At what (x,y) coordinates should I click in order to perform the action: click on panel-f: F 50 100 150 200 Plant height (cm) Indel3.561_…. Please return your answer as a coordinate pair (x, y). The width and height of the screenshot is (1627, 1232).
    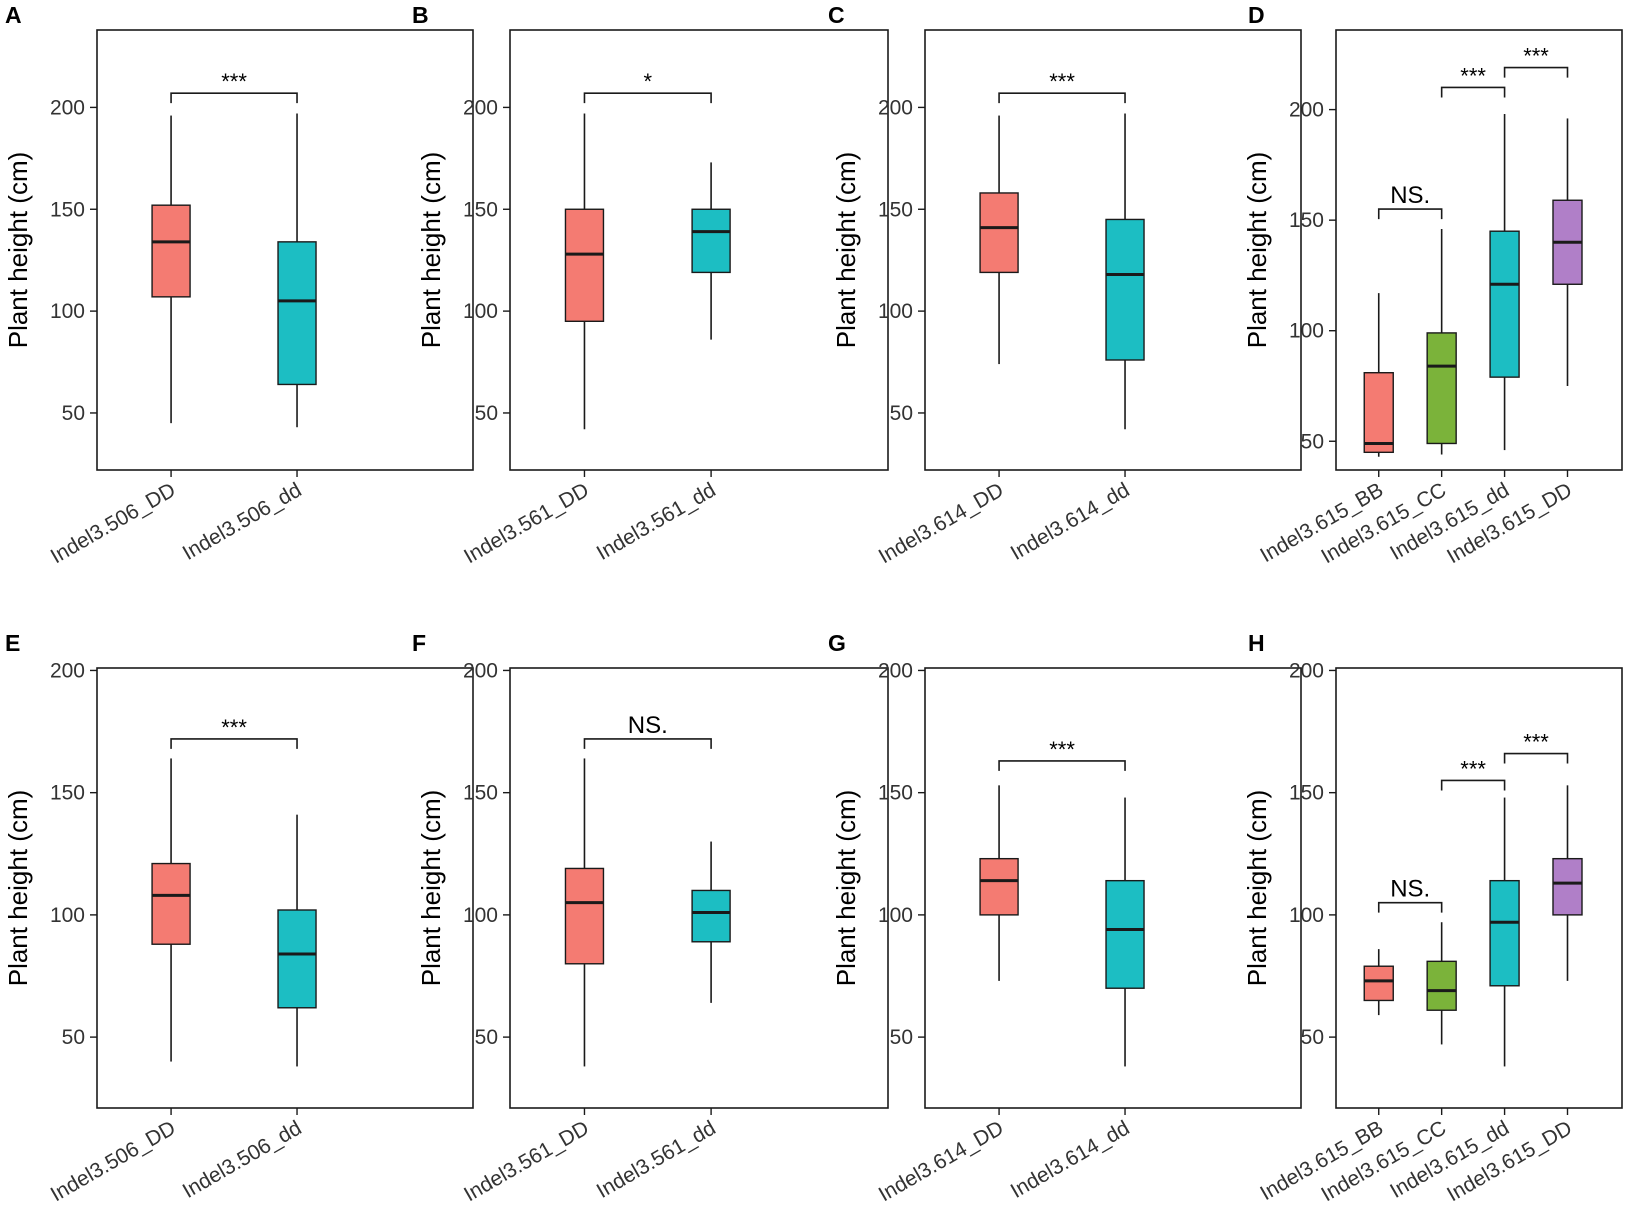
    Looking at the image, I should click on (650, 918).